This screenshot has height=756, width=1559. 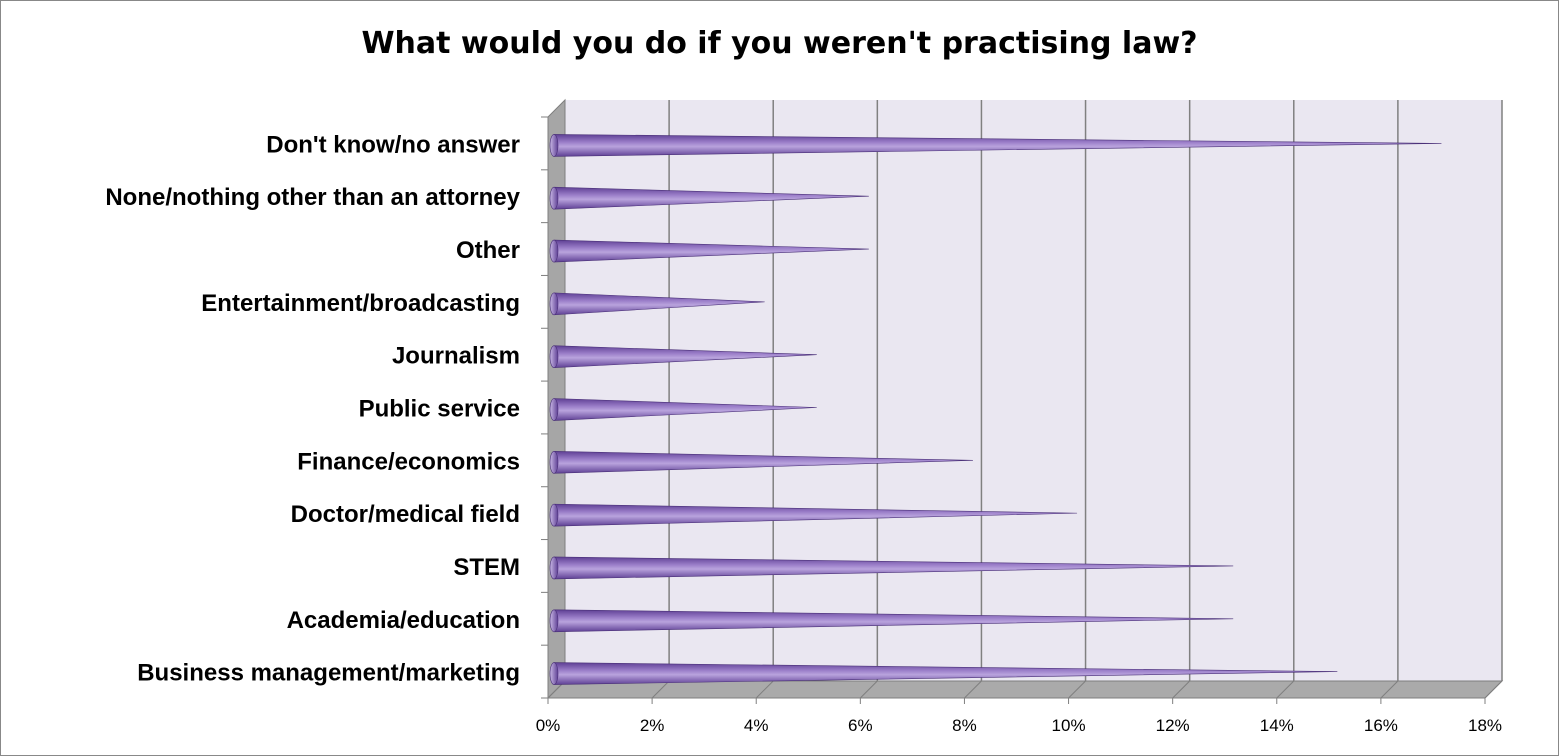 I want to click on category-label: Other, so click(x=488, y=250).